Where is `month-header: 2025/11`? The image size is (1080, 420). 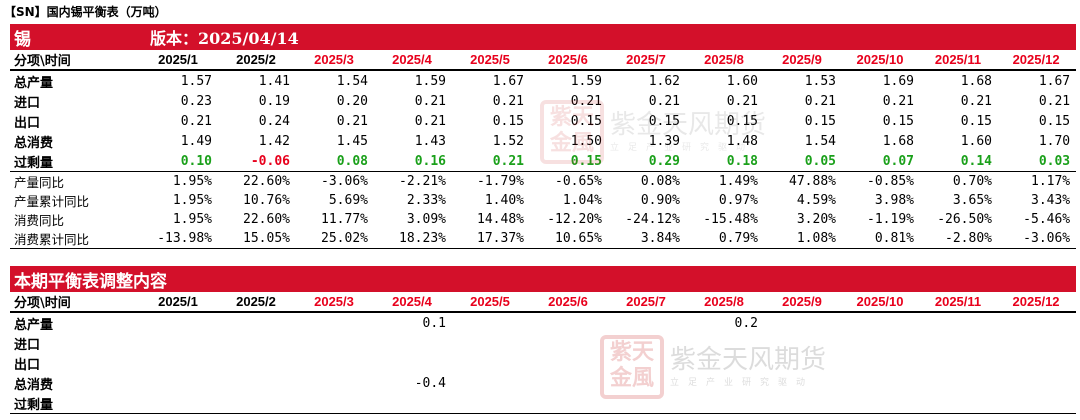 month-header: 2025/11 is located at coordinates (959, 302).